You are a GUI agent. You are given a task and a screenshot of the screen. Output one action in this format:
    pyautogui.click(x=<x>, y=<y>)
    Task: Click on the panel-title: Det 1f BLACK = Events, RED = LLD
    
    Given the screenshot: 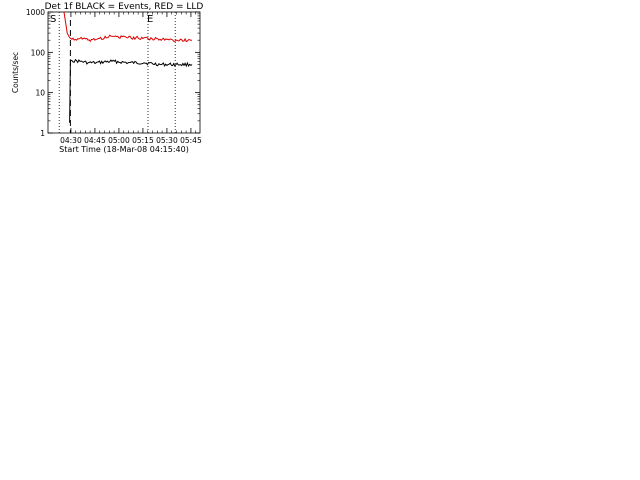 What is the action you would take?
    pyautogui.click(x=124, y=7)
    